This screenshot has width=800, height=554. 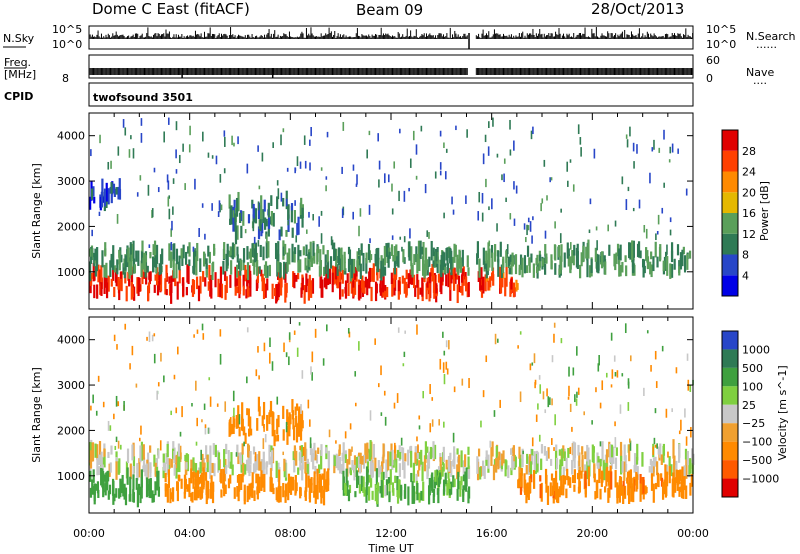 I want to click on beam-label: Beam 09, so click(x=389, y=10).